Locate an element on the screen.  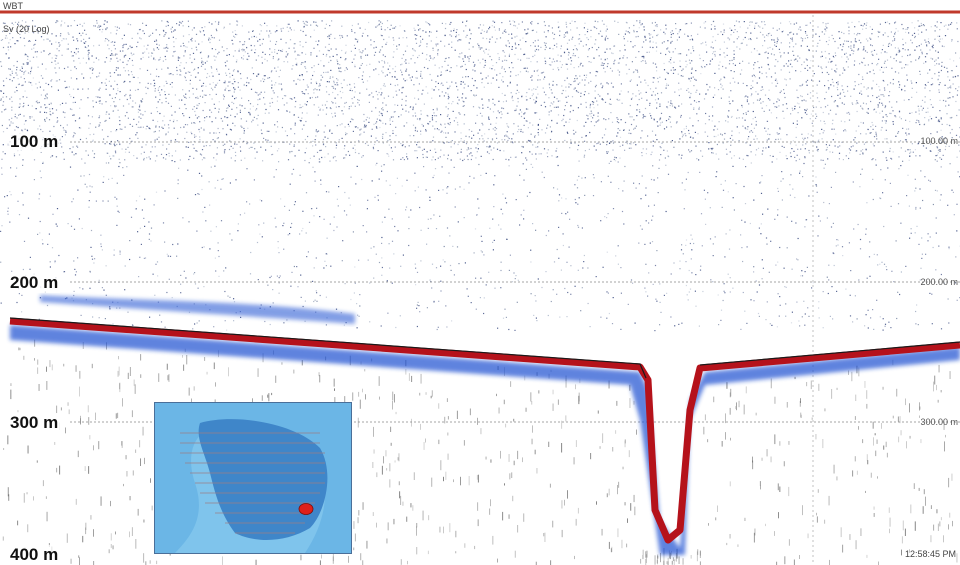
depth-label-200: 200 m is located at coordinates (34, 283).